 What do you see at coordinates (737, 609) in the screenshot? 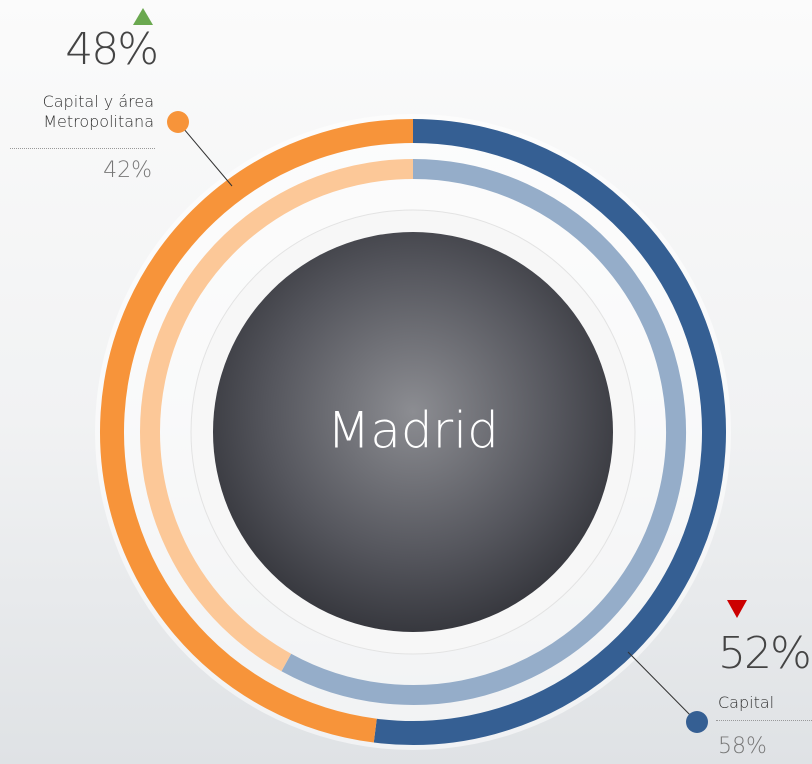
I see `down-indicator` at bounding box center [737, 609].